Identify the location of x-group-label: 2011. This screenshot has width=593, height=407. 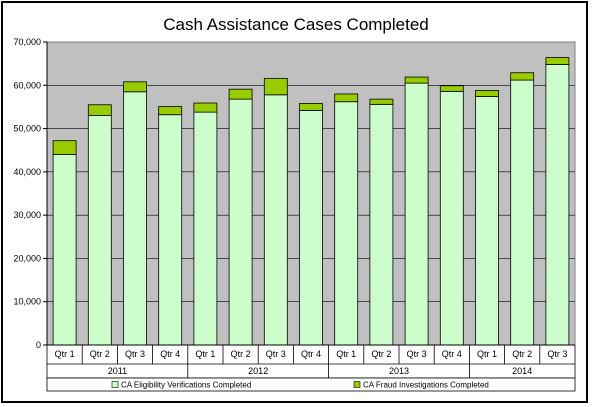
(117, 371).